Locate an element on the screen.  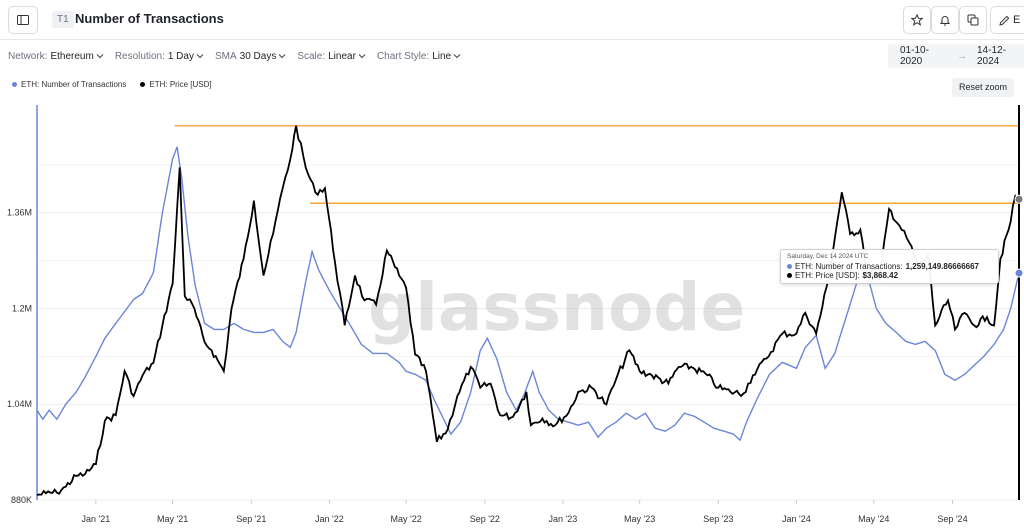
chart-style-value: Line is located at coordinates (442, 56).